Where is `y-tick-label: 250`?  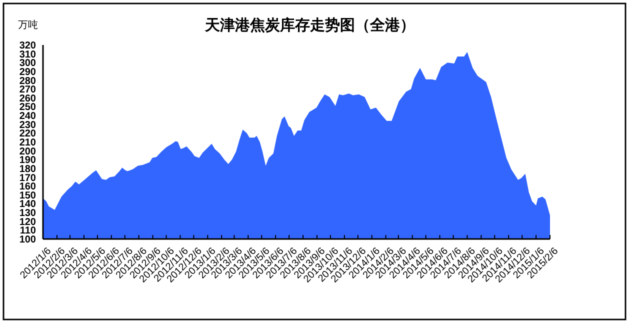 y-tick-label: 250 is located at coordinates (27, 108).